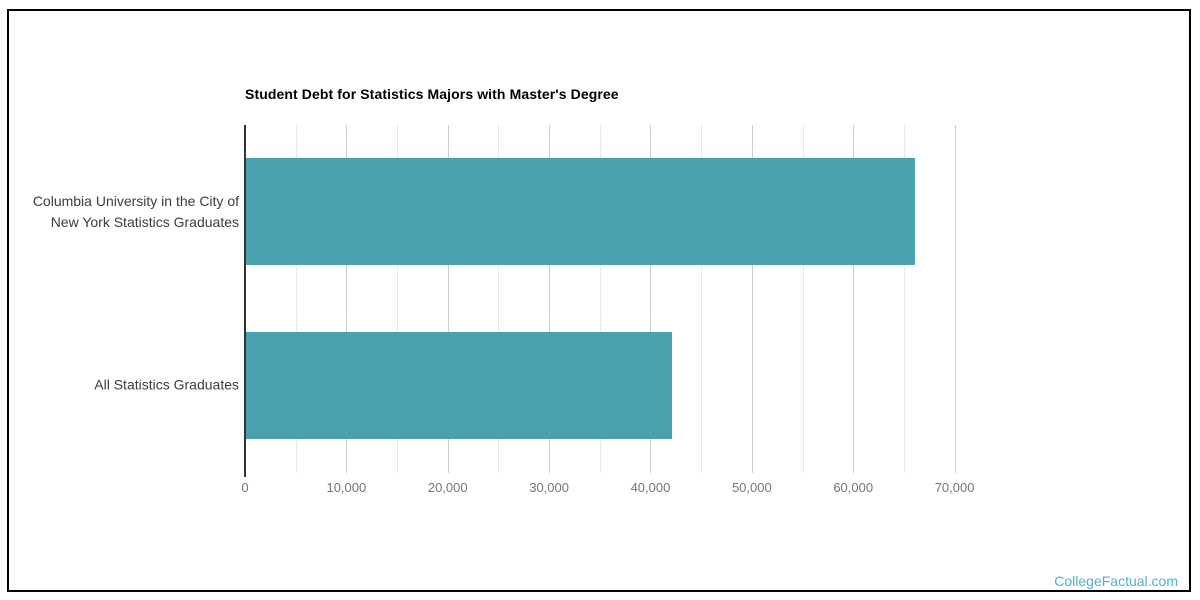 This screenshot has height=600, width=1200. I want to click on x-tick-label-40000: 40,000, so click(650, 487).